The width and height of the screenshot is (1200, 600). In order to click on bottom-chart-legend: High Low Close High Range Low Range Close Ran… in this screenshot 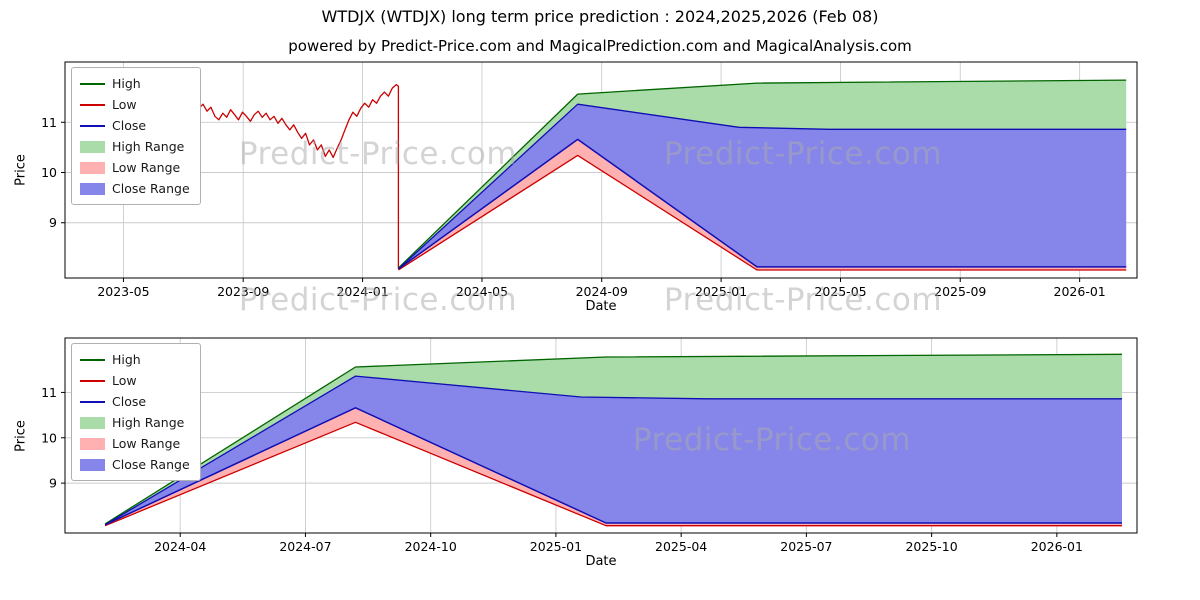, I will do `click(136, 412)`.